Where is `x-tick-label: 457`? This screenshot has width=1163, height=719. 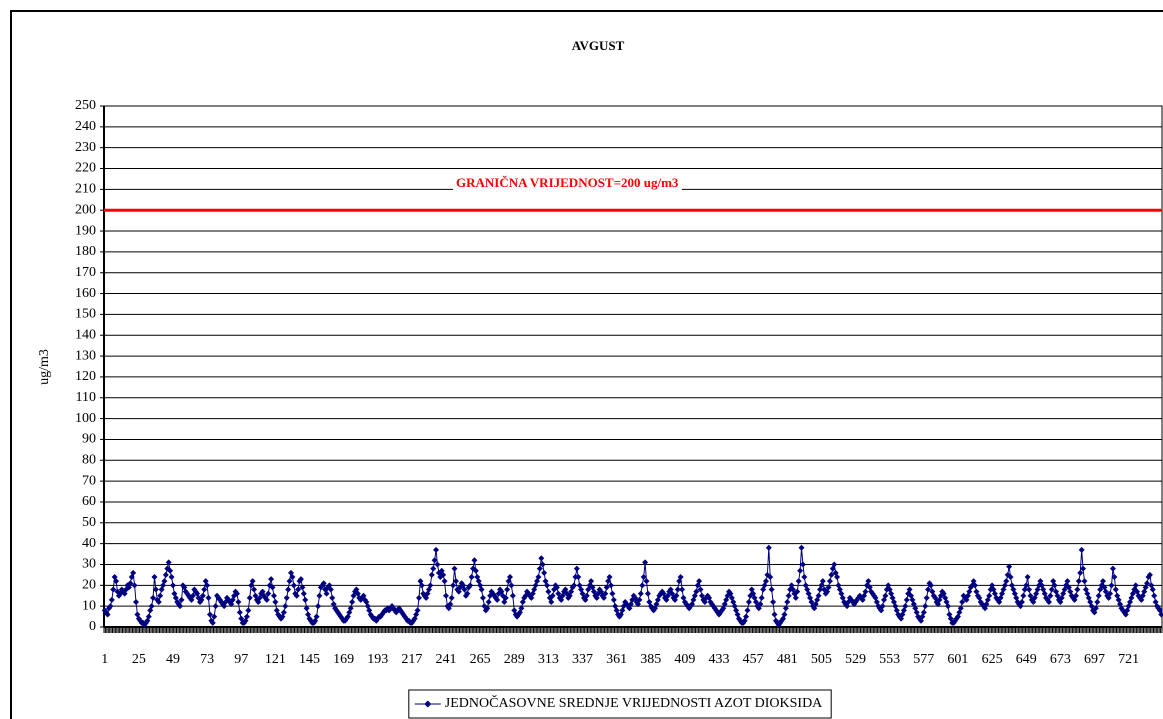 x-tick-label: 457 is located at coordinates (753, 659).